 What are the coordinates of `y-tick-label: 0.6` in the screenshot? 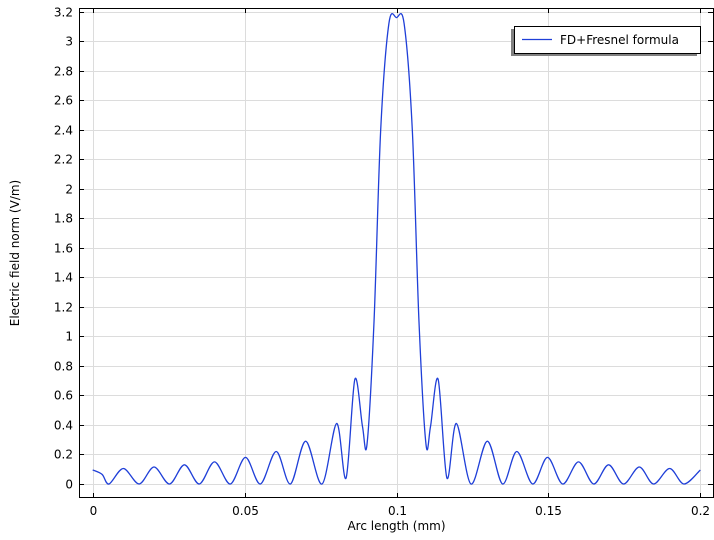 It's located at (63, 396).